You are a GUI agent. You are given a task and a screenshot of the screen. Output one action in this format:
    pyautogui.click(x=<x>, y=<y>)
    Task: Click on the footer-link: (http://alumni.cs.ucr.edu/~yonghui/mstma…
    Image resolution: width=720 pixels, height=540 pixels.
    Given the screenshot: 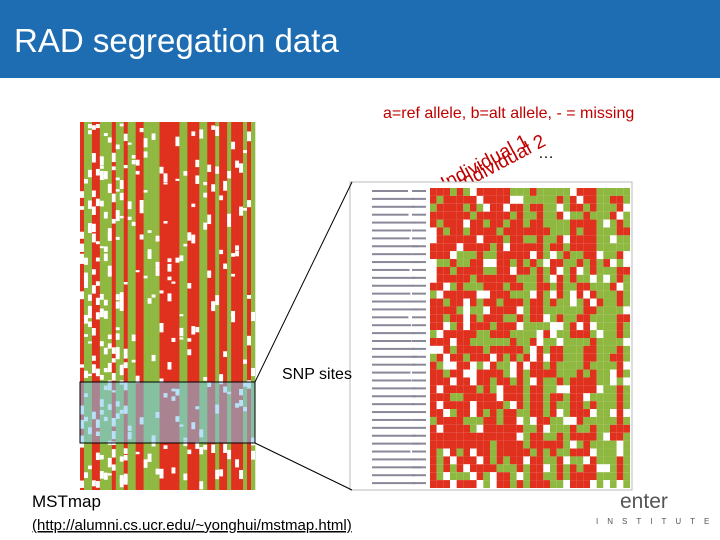 What is the action you would take?
    pyautogui.click(x=192, y=525)
    